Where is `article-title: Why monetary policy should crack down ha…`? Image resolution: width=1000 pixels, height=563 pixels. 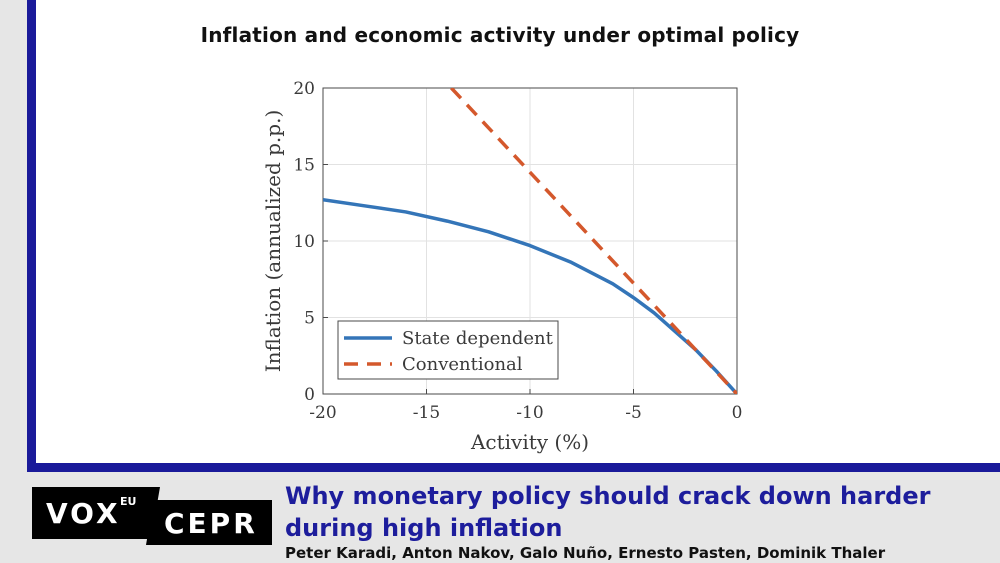
article-title: Why monetary policy should crack down ha… is located at coordinates (608, 512).